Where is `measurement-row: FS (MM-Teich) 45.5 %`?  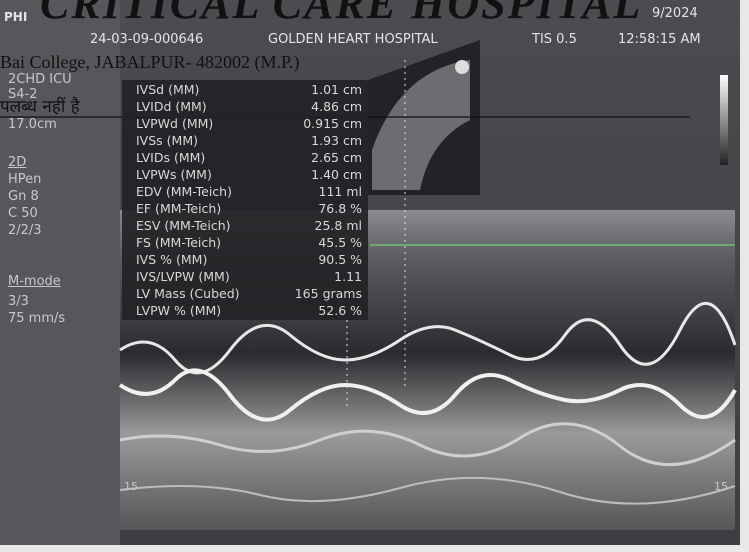 measurement-row: FS (MM-Teich) 45.5 % is located at coordinates (245, 243).